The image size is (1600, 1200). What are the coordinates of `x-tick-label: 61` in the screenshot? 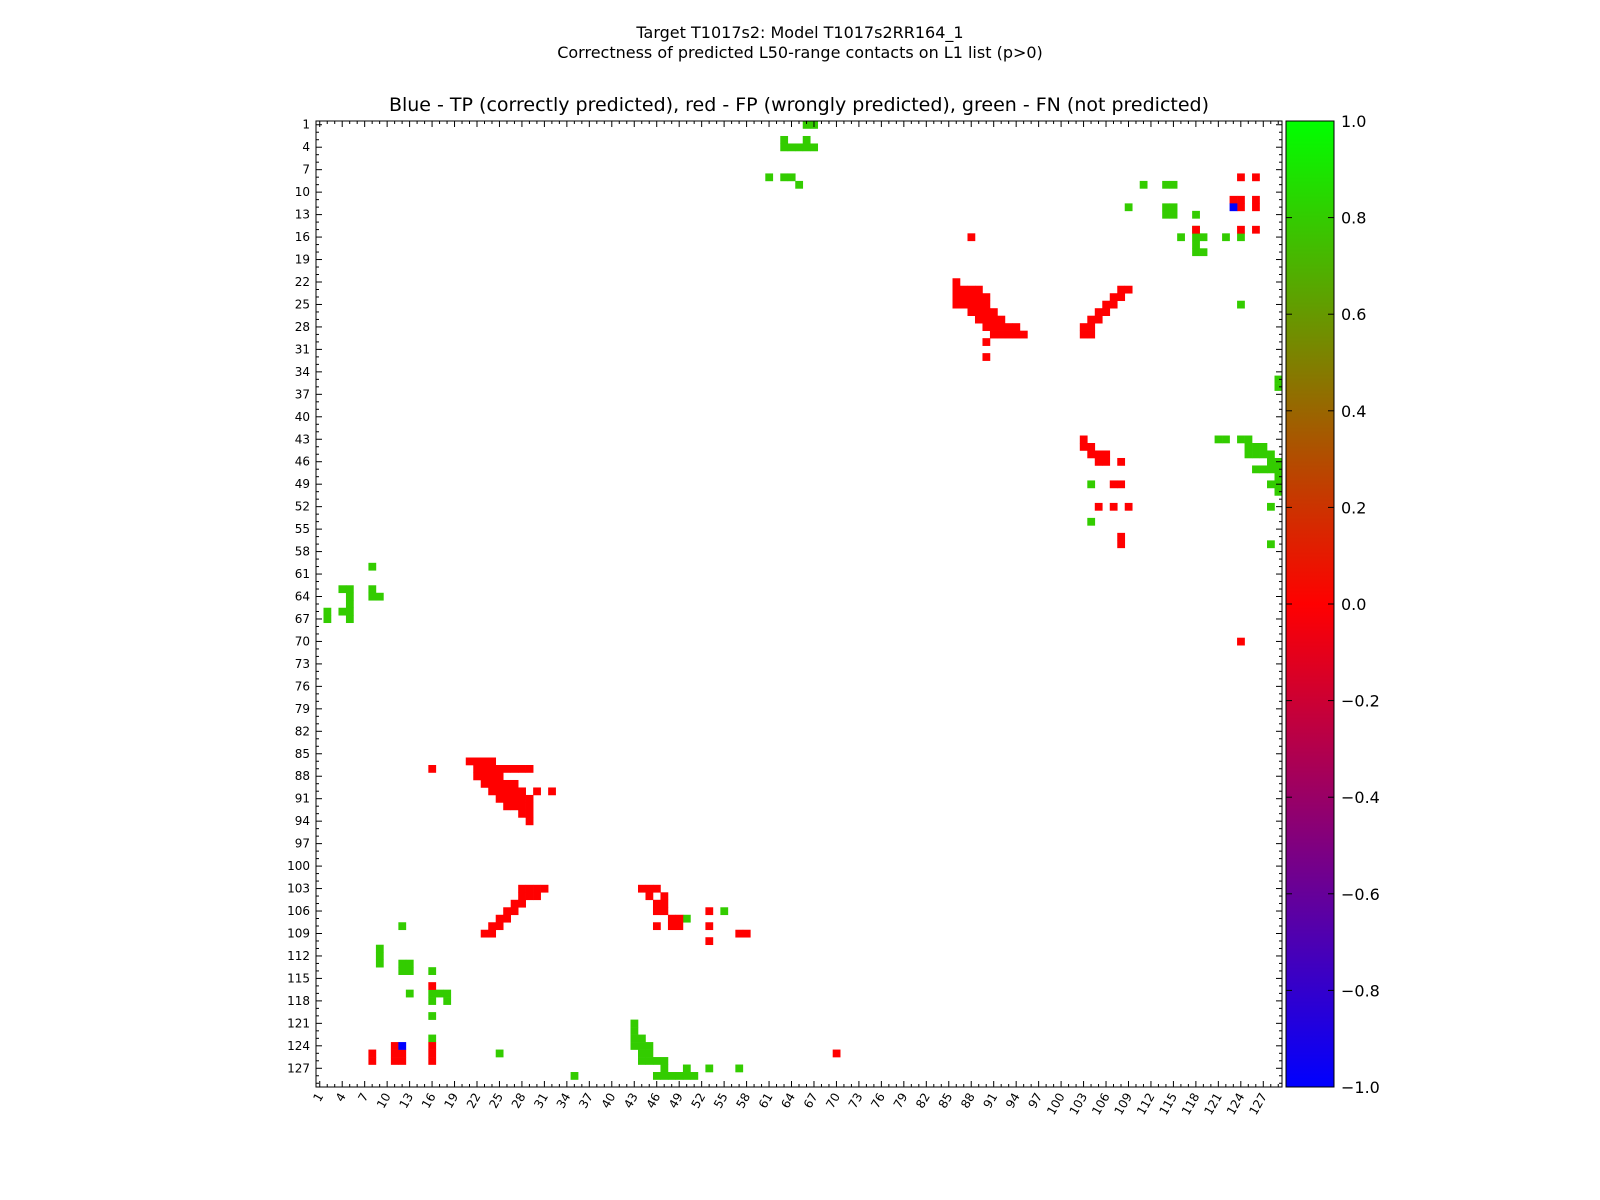 It's located at (766, 1101).